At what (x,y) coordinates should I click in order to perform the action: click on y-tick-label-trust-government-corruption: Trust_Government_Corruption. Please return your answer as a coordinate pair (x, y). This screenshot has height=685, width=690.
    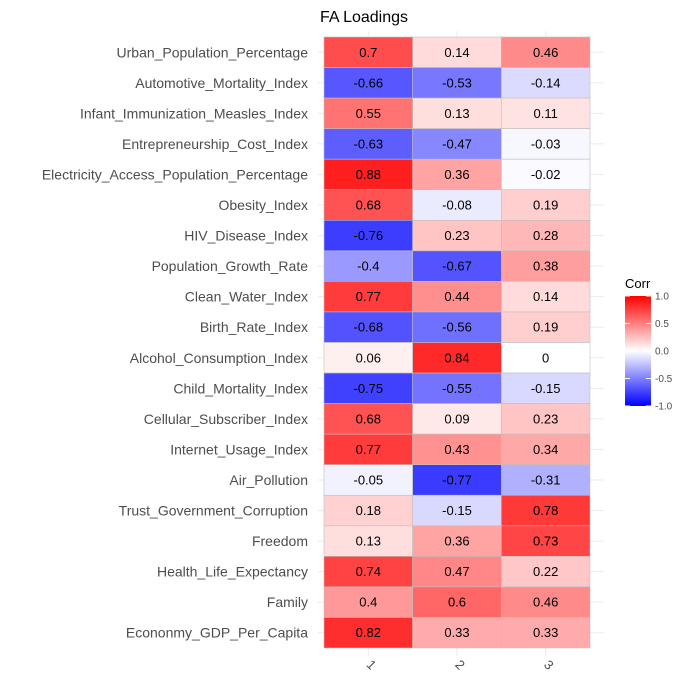
    Looking at the image, I should click on (213, 511).